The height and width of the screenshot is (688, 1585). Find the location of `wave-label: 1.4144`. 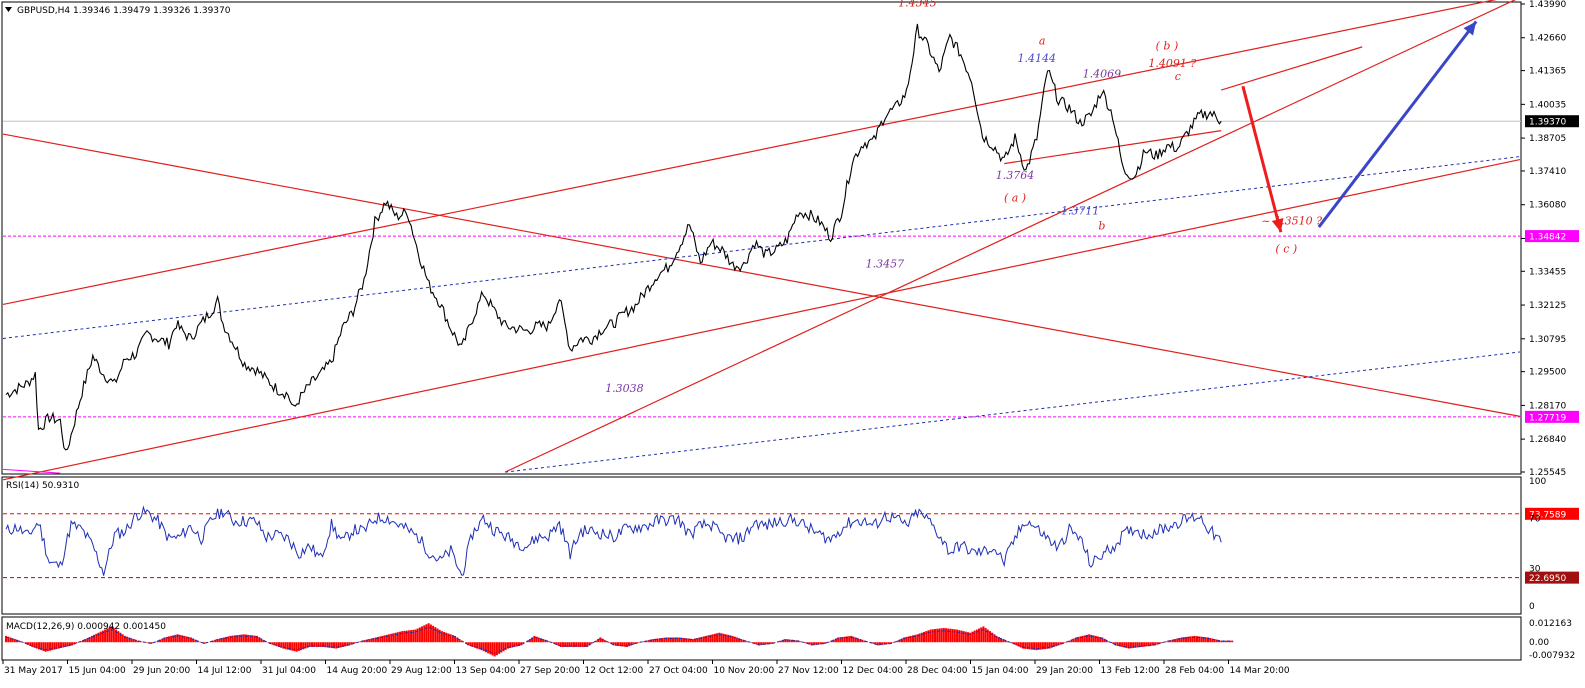

wave-label: 1.4144 is located at coordinates (1037, 58).